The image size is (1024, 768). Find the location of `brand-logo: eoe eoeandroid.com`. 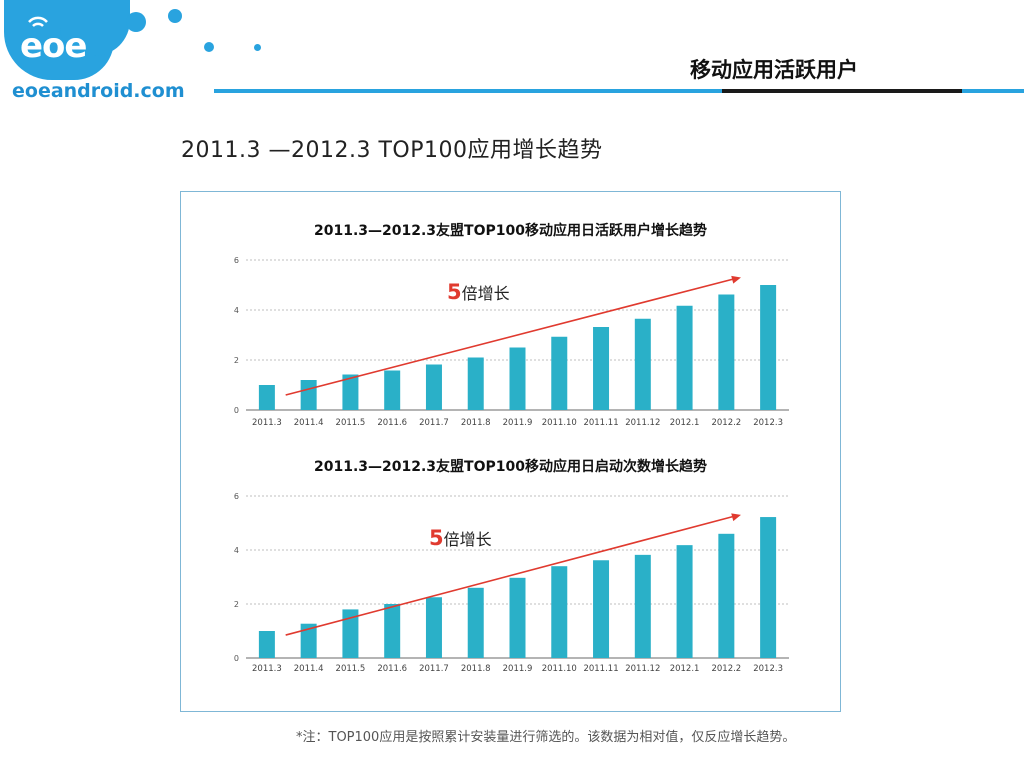

brand-logo: eoe eoeandroid.com is located at coordinates (140, 55).